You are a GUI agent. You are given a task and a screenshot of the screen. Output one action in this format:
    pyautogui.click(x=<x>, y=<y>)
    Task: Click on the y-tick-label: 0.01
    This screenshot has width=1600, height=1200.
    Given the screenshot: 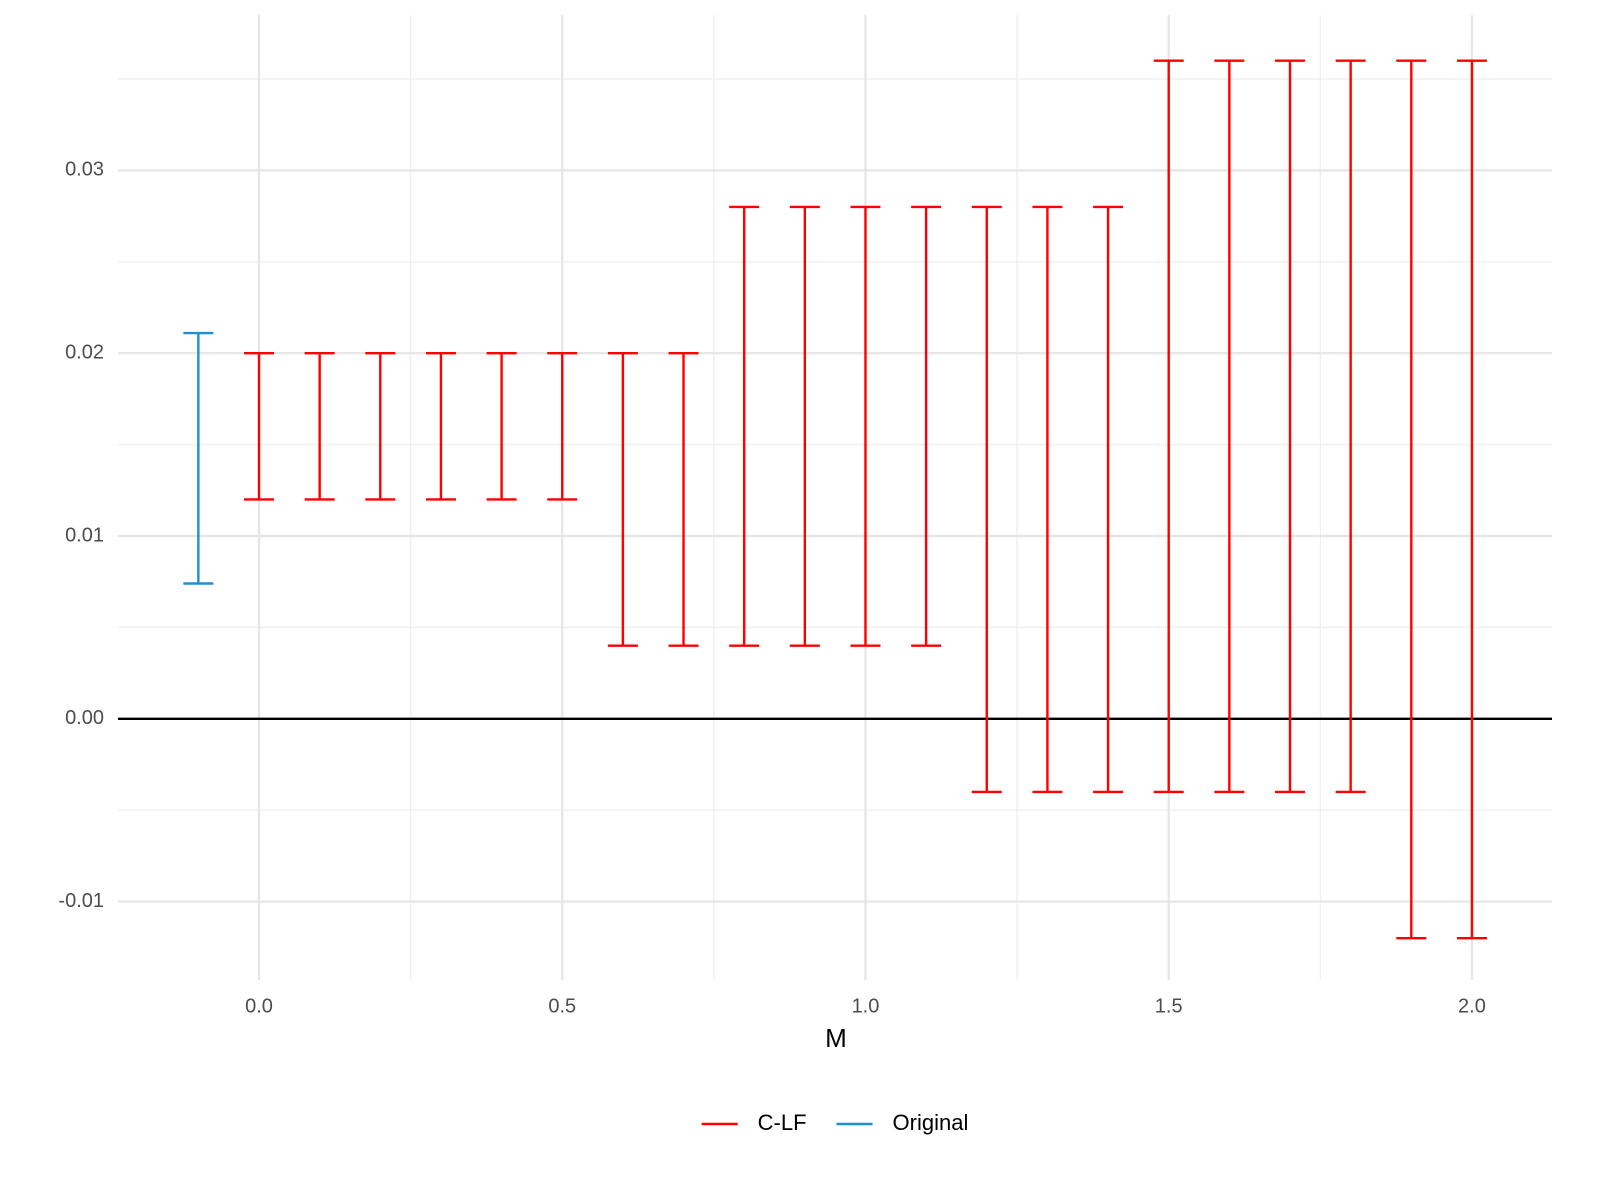 What is the action you would take?
    pyautogui.click(x=84, y=535)
    